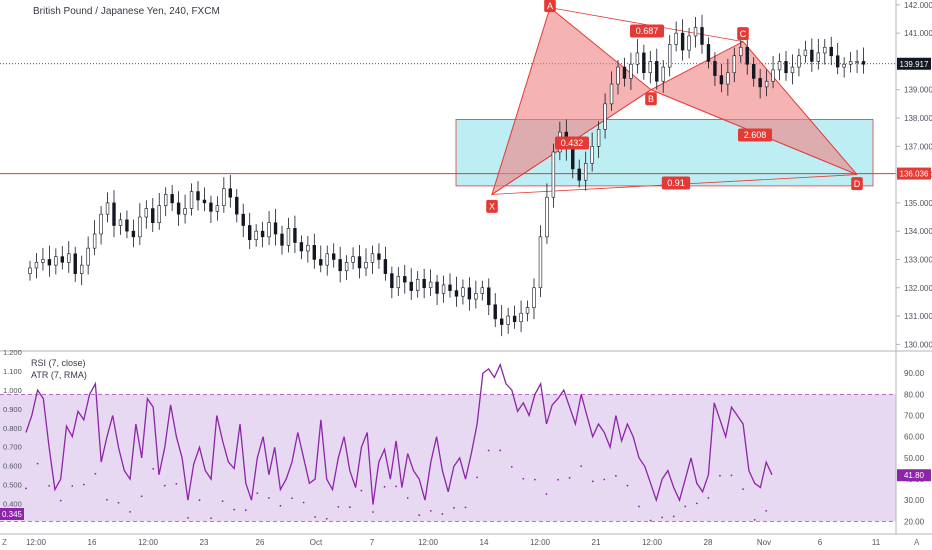  What do you see at coordinates (918, 288) in the screenshot?
I see `price-tick-label: 132.000` at bounding box center [918, 288].